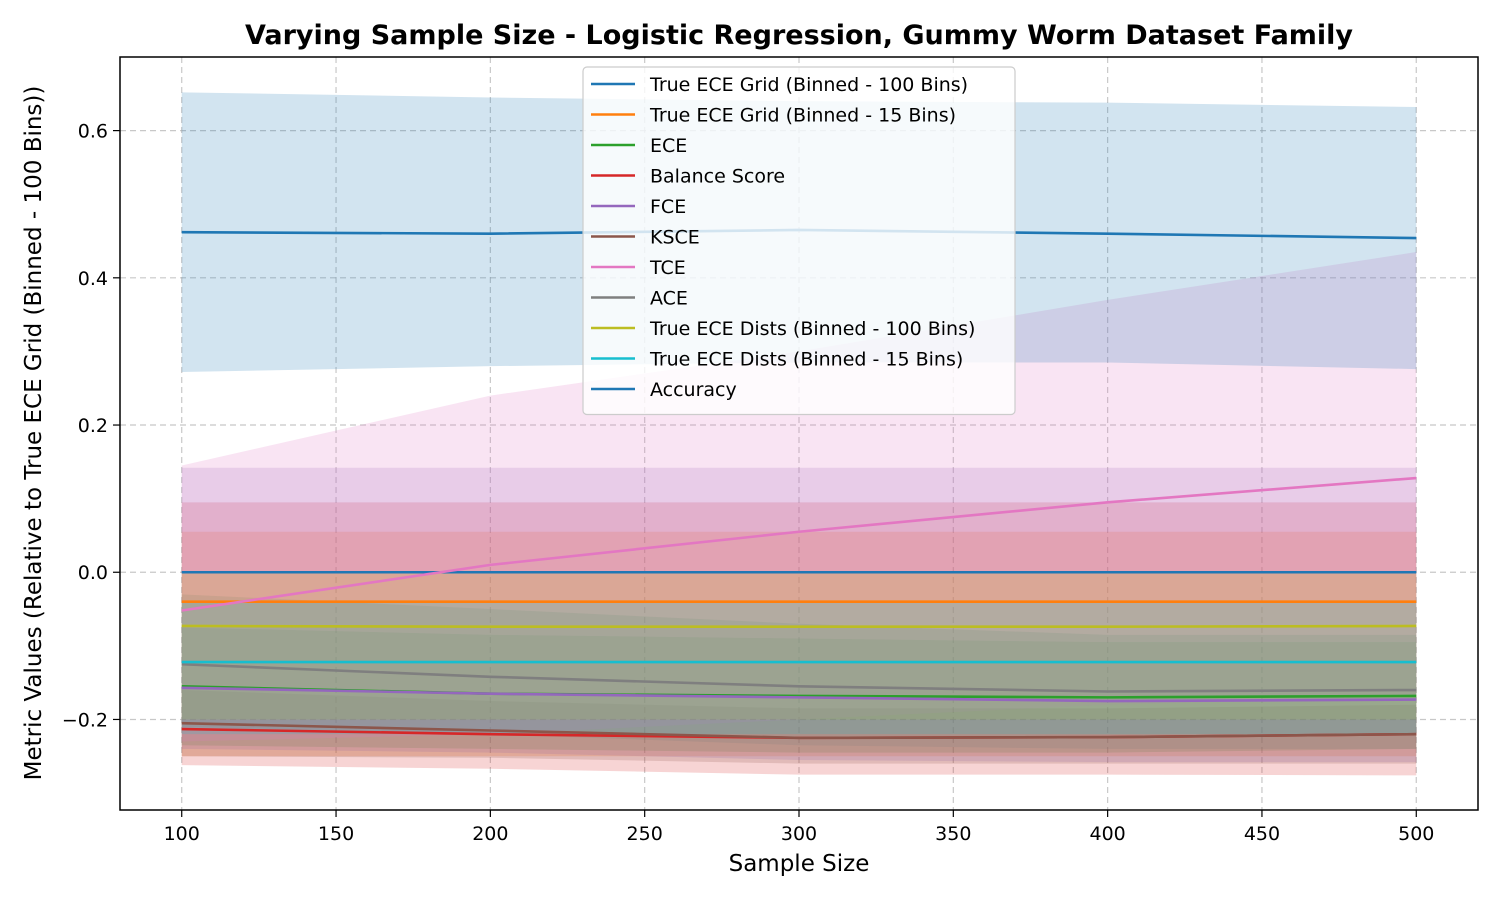 This screenshot has height=900, width=1500. I want to click on x-tick-label: 400, so click(1108, 834).